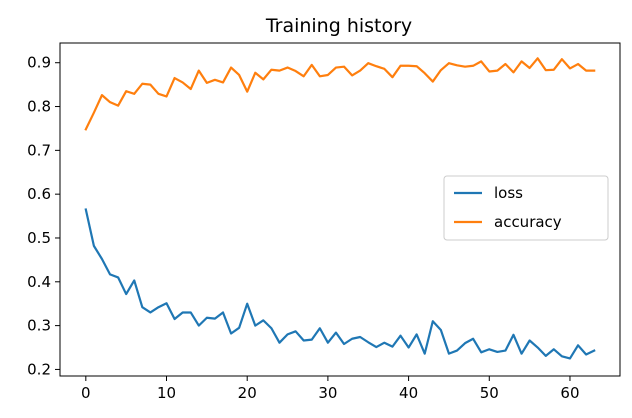 Image resolution: width=632 pixels, height=418 pixels. I want to click on y-tick-label: 0.2, so click(39, 369).